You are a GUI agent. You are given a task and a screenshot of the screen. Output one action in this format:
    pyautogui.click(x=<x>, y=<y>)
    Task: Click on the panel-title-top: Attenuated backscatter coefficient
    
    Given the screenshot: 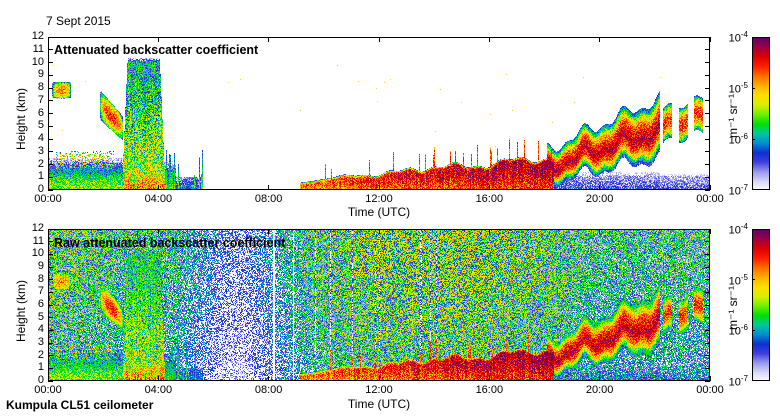 What is the action you would take?
    pyautogui.click(x=156, y=50)
    